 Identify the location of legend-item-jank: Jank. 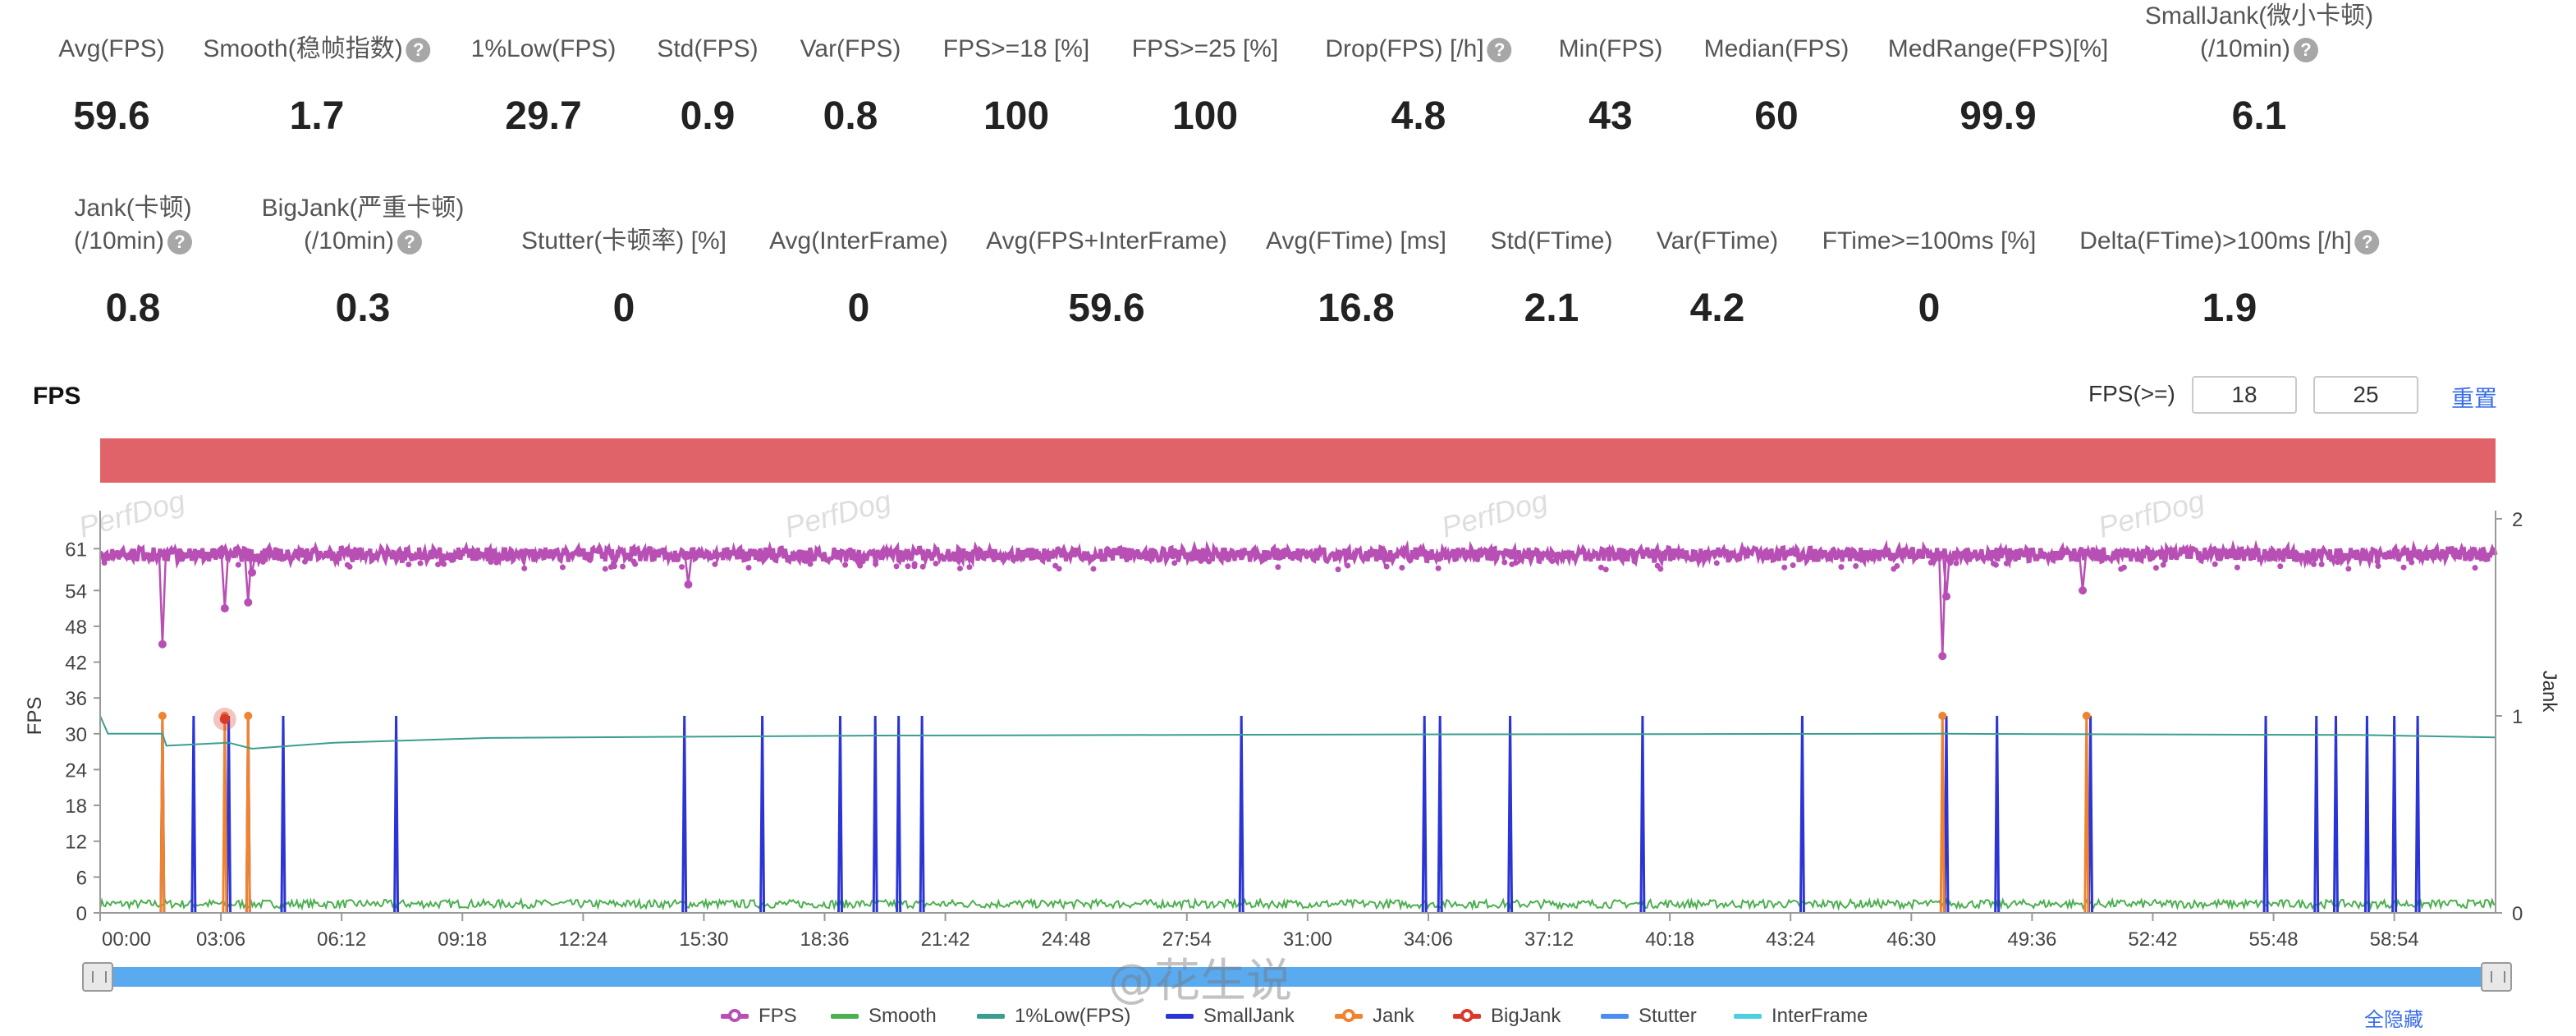
(1375, 1016).